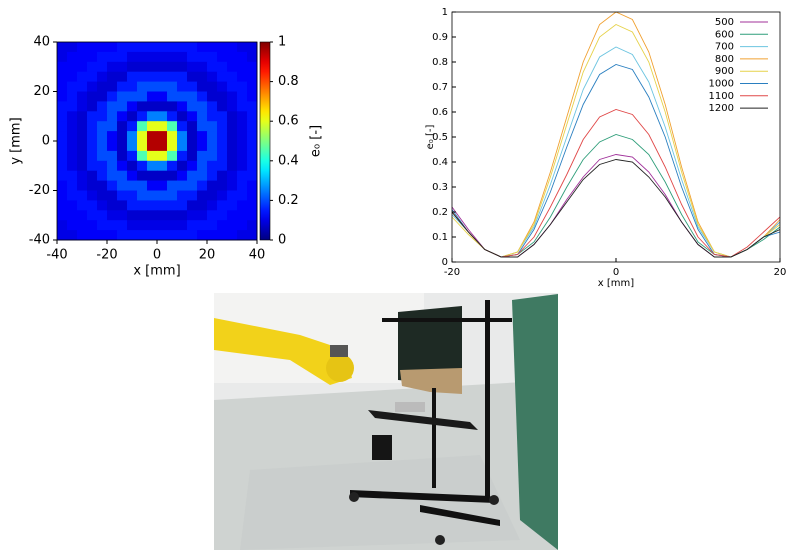 The width and height of the screenshot is (787, 550). What do you see at coordinates (434, 438) in the screenshot?
I see `photo-stand-post` at bounding box center [434, 438].